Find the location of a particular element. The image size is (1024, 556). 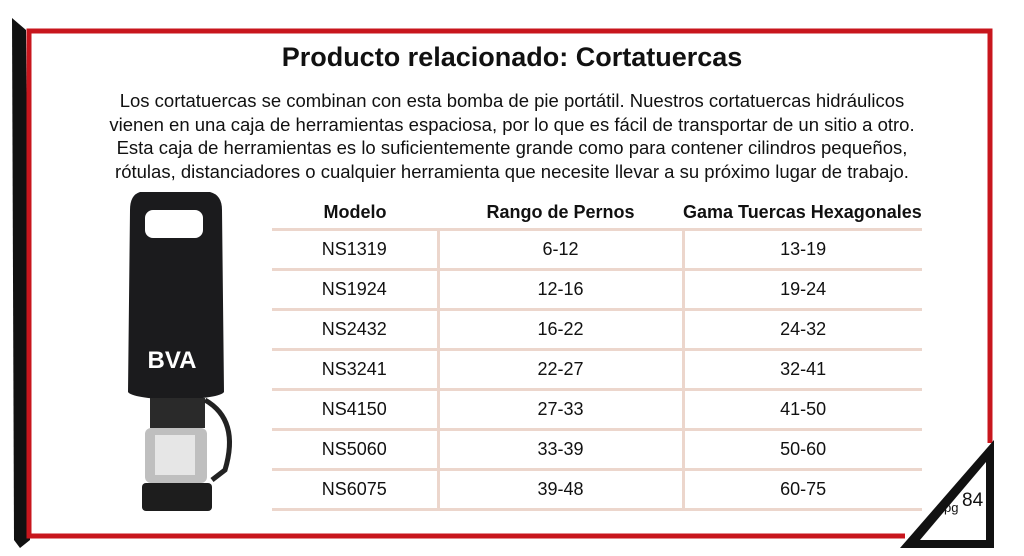

table-cell: NS3241 is located at coordinates (355, 369).